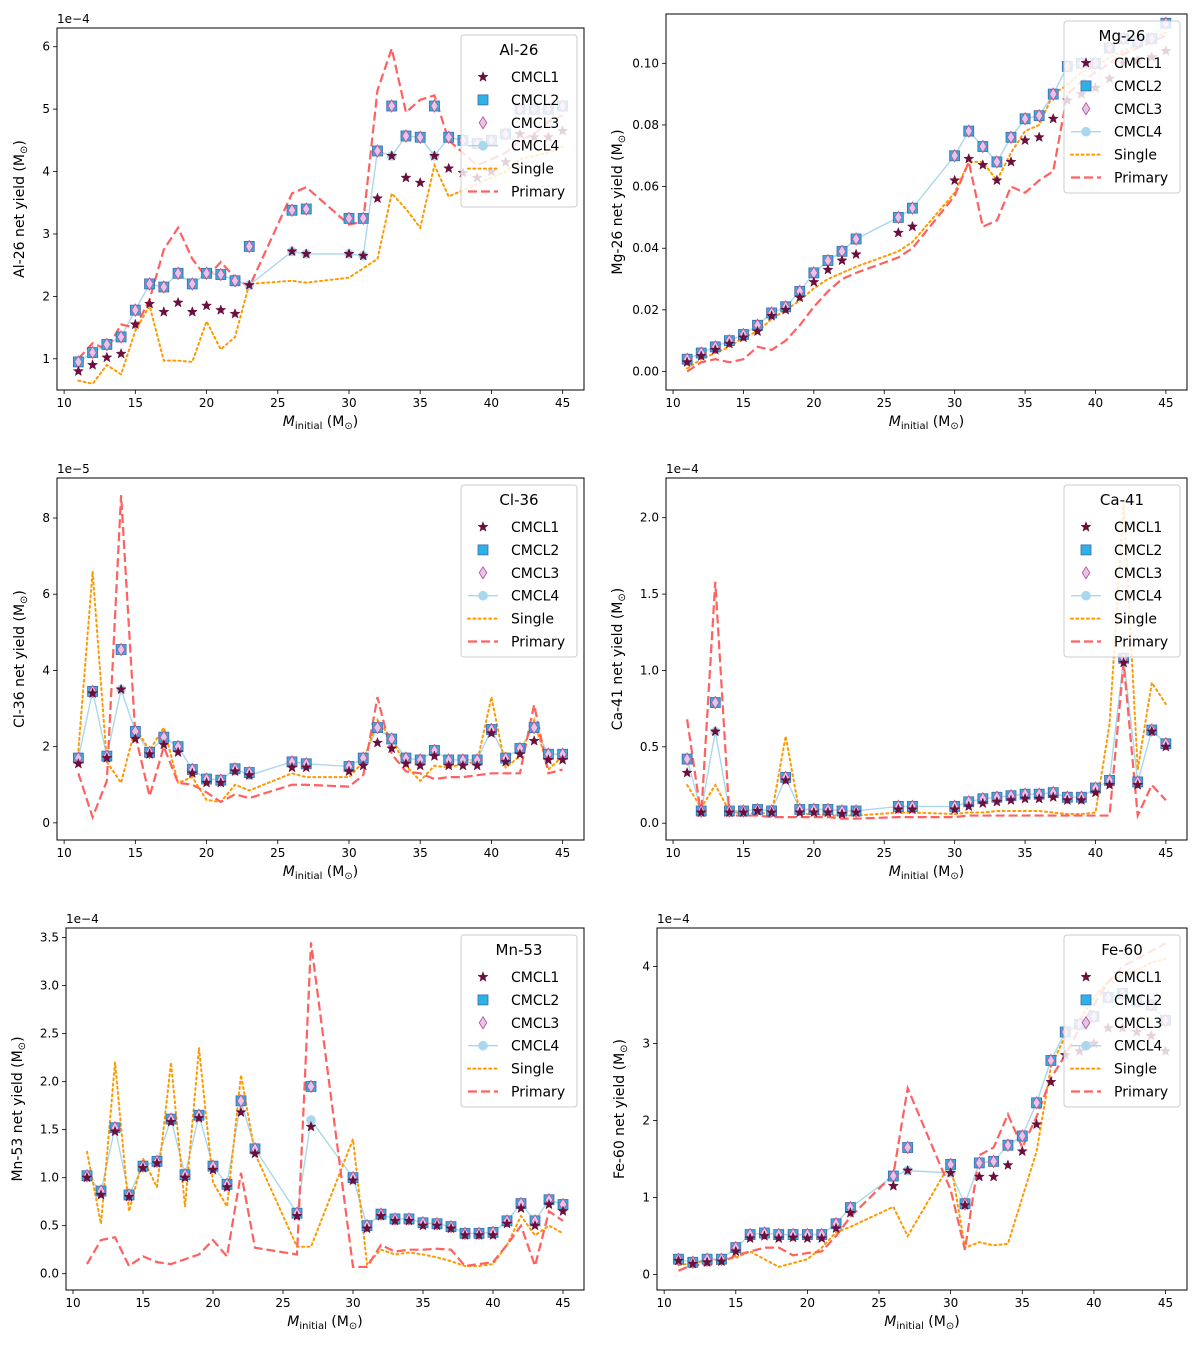 This screenshot has width=1200, height=1348. I want to click on y-axis-label: Fe-60 net yield (M⊙), so click(621, 1109).